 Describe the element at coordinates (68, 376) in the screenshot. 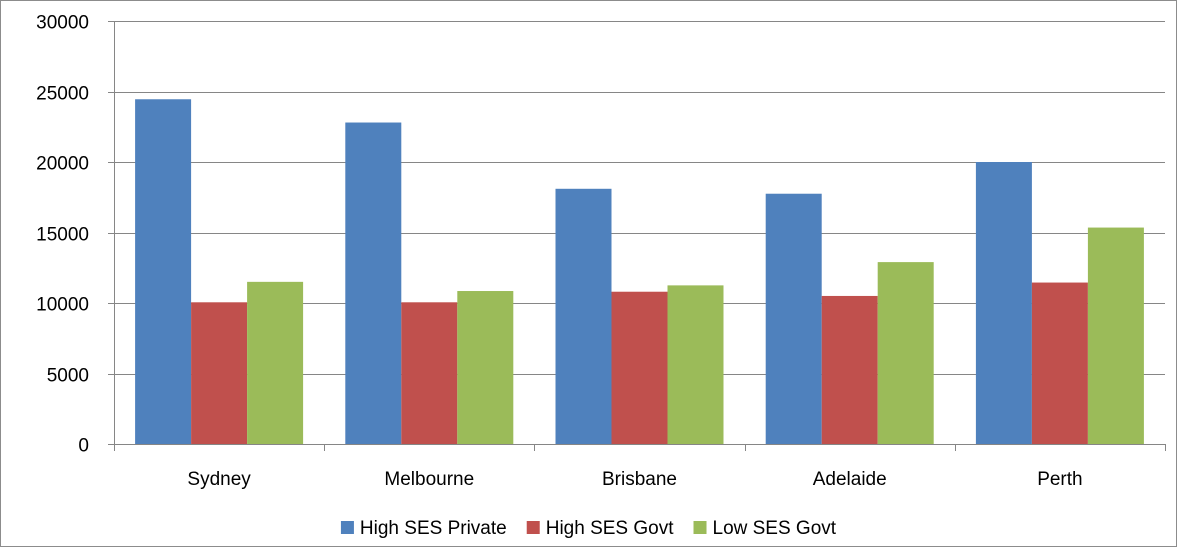

I see `y-tick-label: 5000` at that location.